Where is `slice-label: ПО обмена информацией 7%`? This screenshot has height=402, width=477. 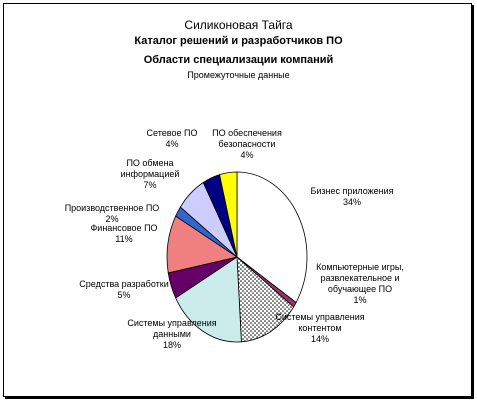 slice-label: ПО обмена информацией 7% is located at coordinates (150, 174).